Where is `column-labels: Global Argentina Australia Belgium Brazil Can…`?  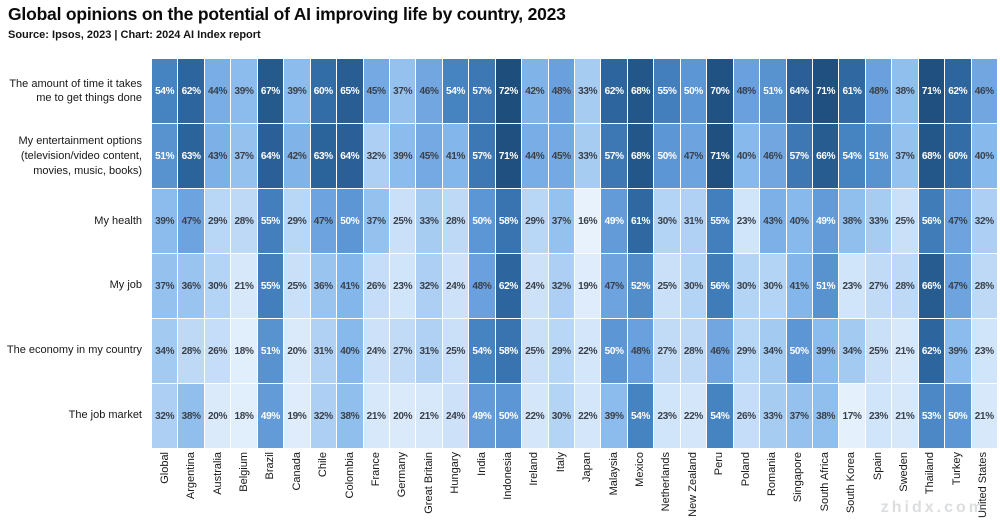
column-labels: Global Argentina Australia Belgium Brazil Can… is located at coordinates (574, 491).